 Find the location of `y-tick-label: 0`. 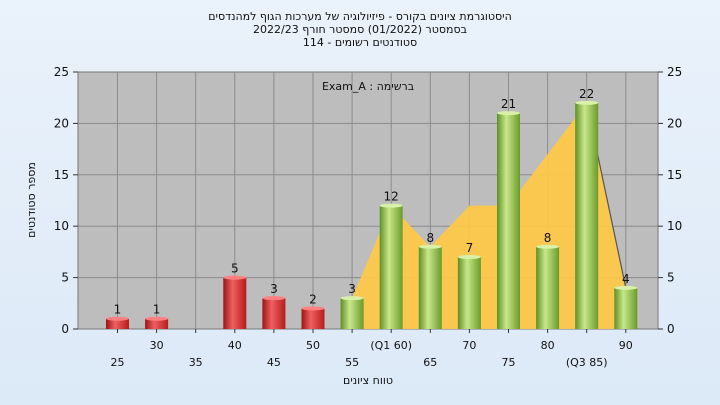

y-tick-label: 0 is located at coordinates (65, 329).